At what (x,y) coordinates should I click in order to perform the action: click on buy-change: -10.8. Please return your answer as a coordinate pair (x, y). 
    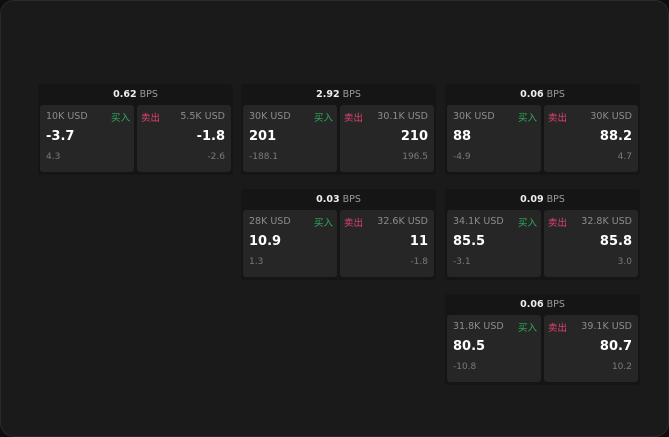
    Looking at the image, I should click on (465, 367).